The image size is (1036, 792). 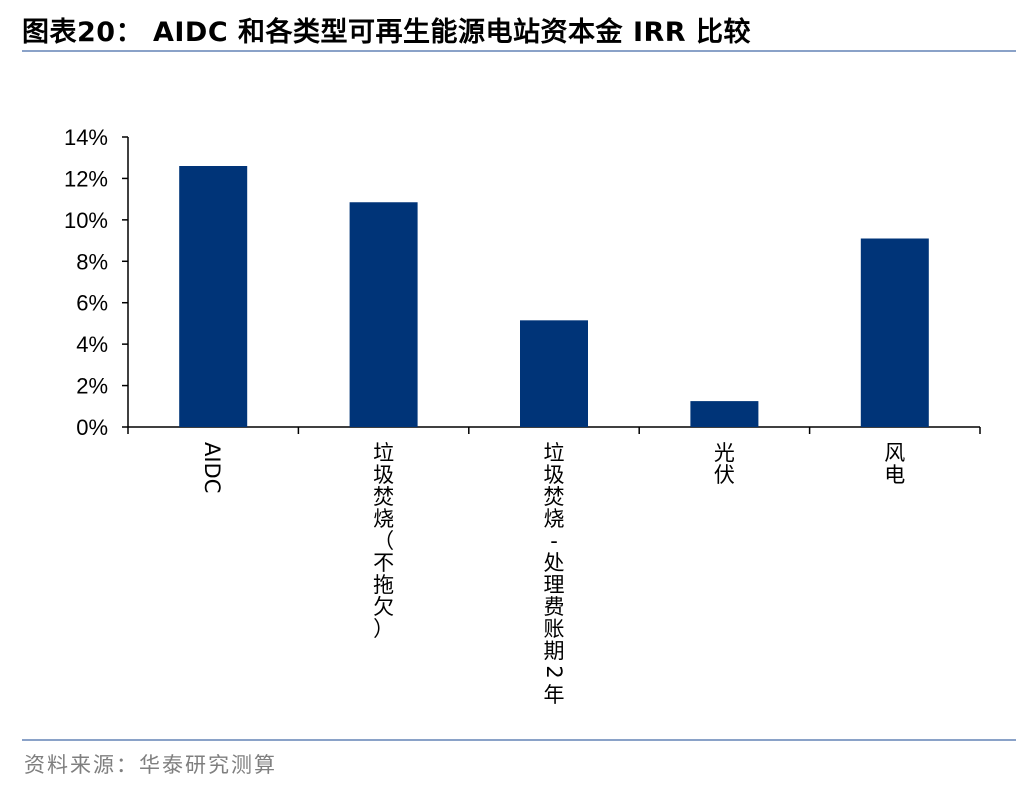 I want to click on category-label-char: （, so click(x=383, y=541).